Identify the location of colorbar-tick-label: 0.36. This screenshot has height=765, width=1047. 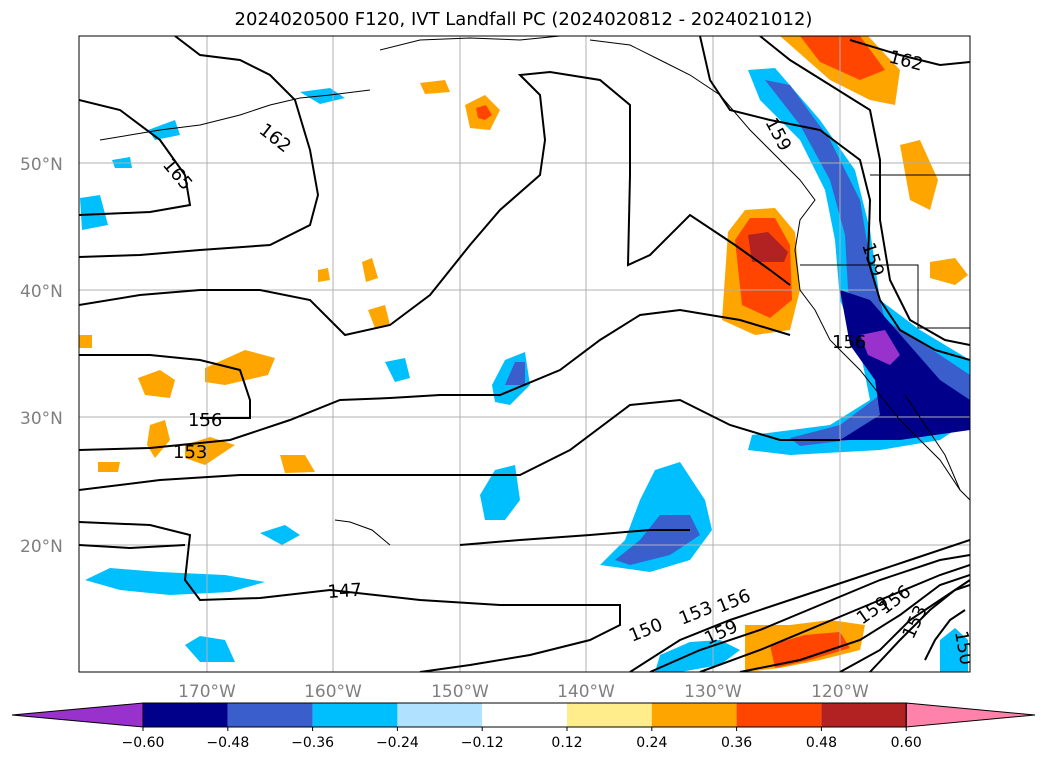
(736, 743).